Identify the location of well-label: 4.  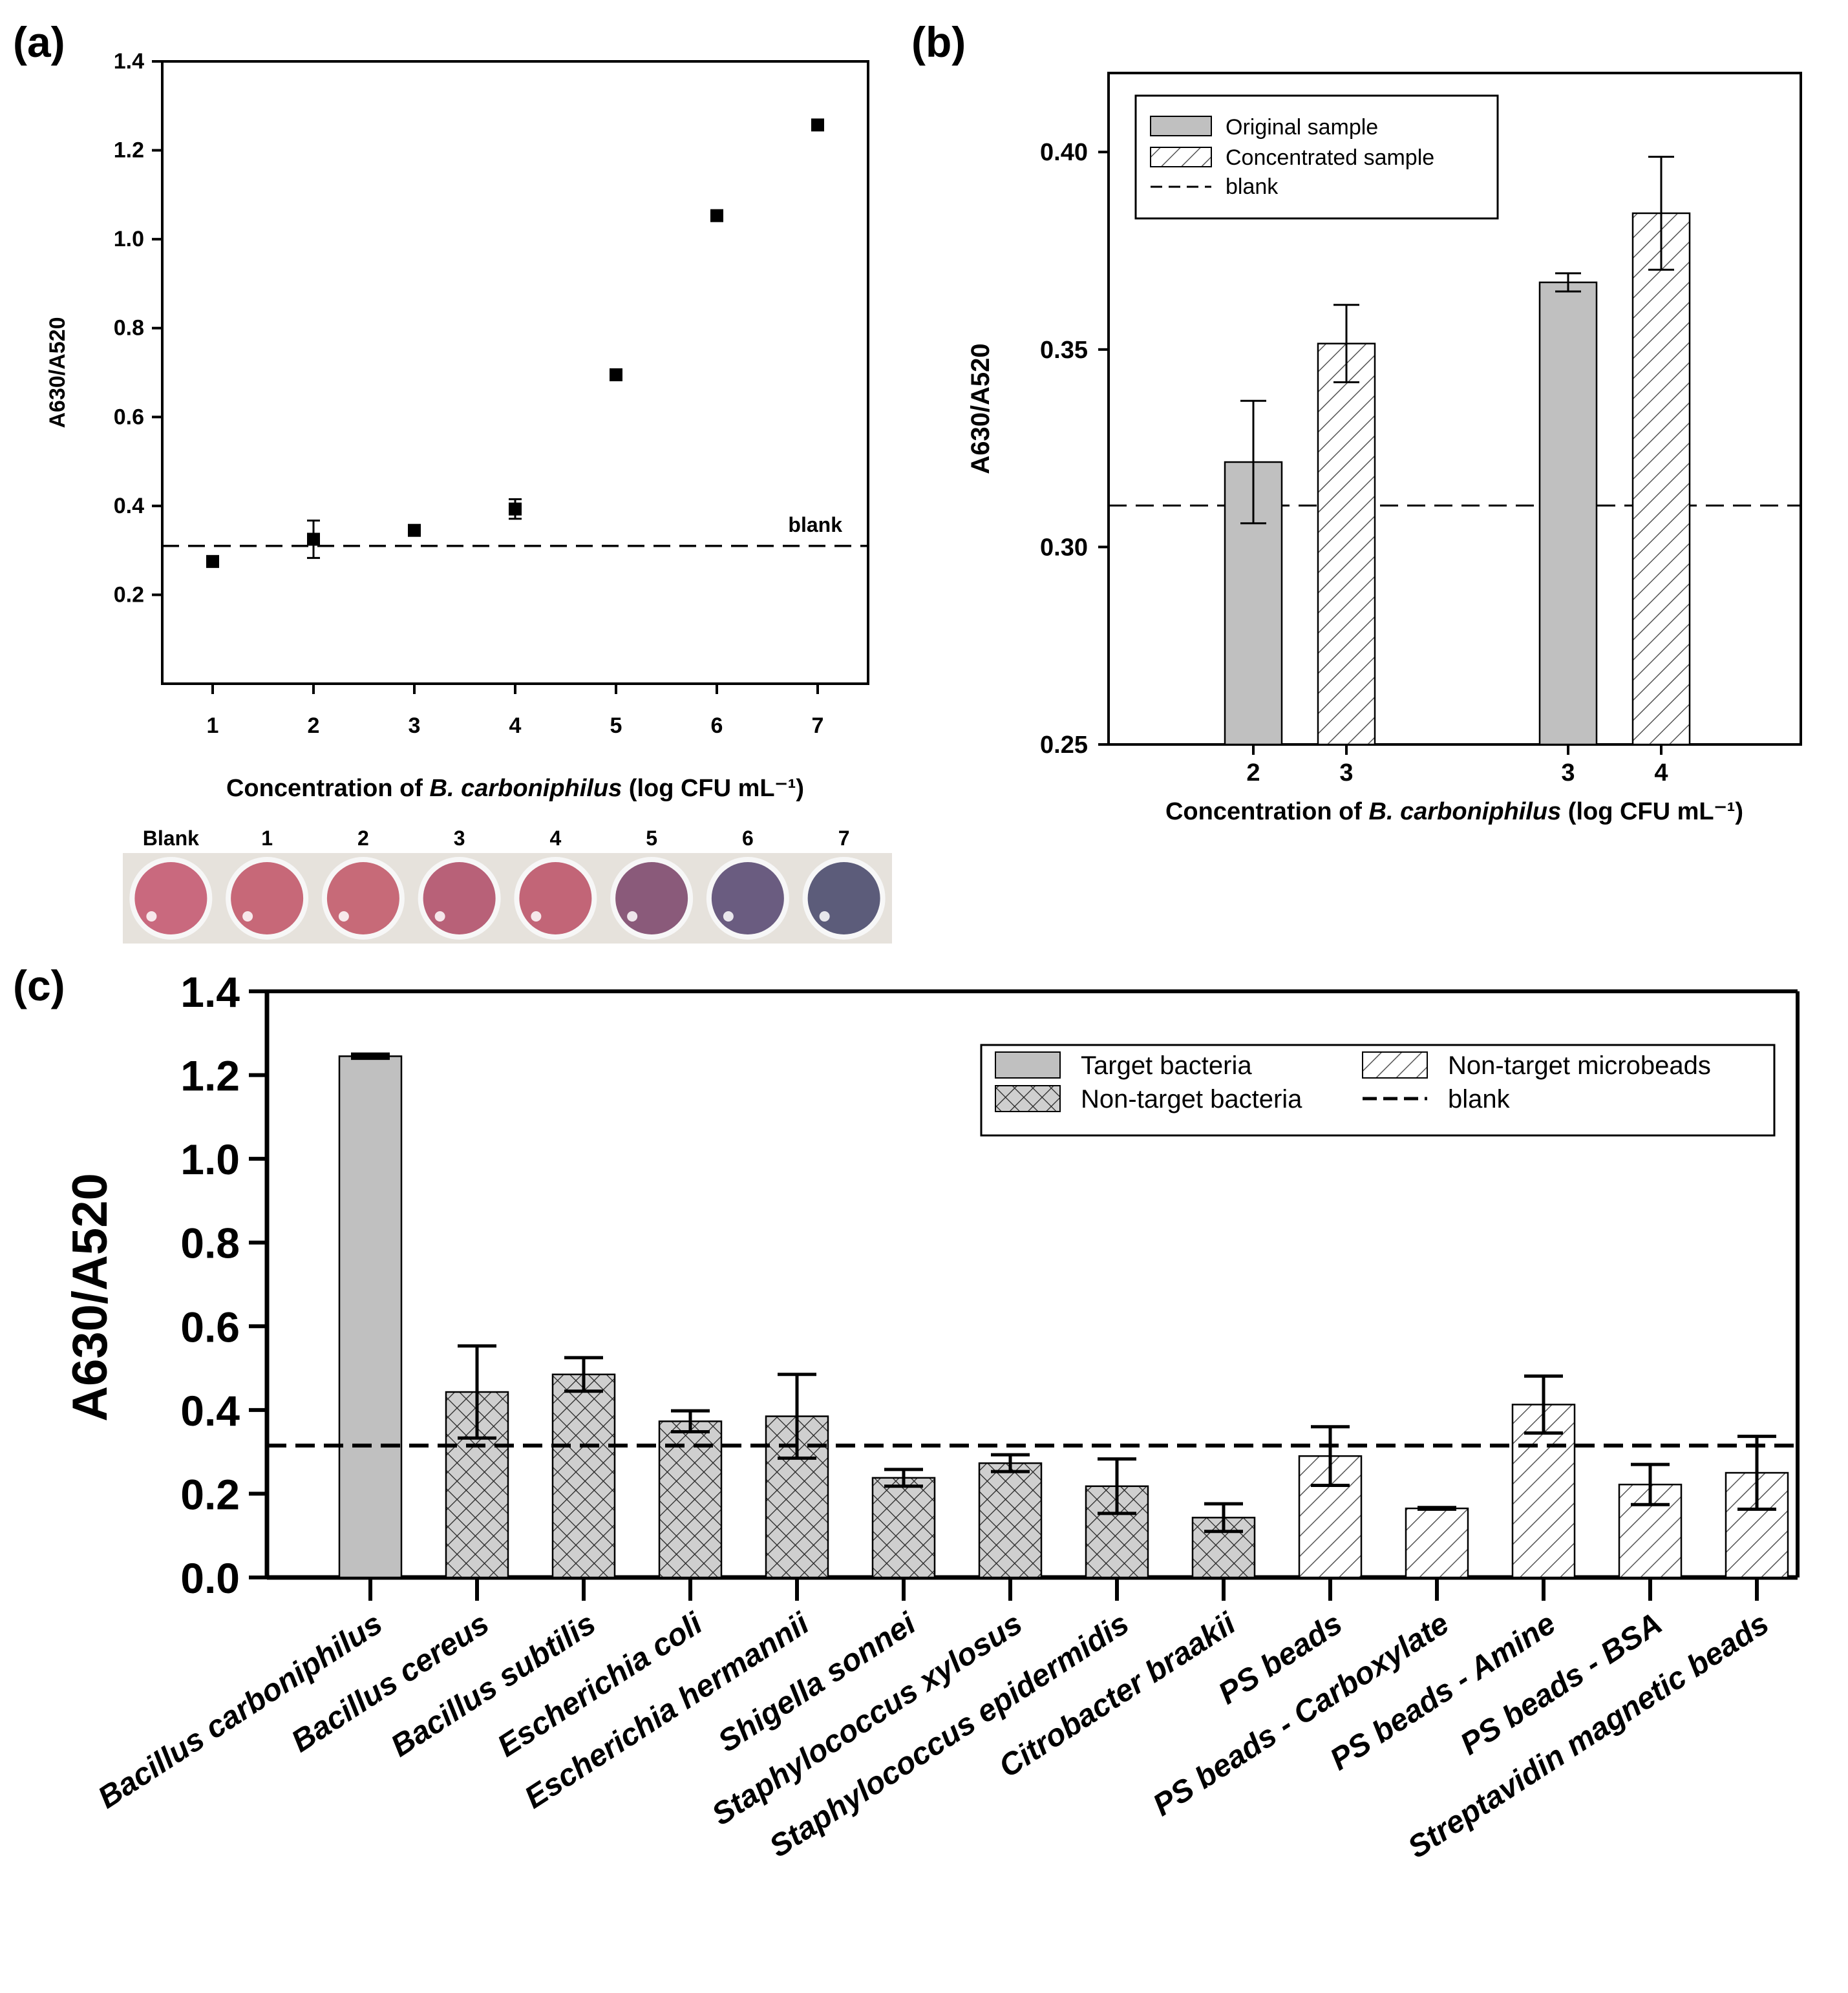
(555, 839).